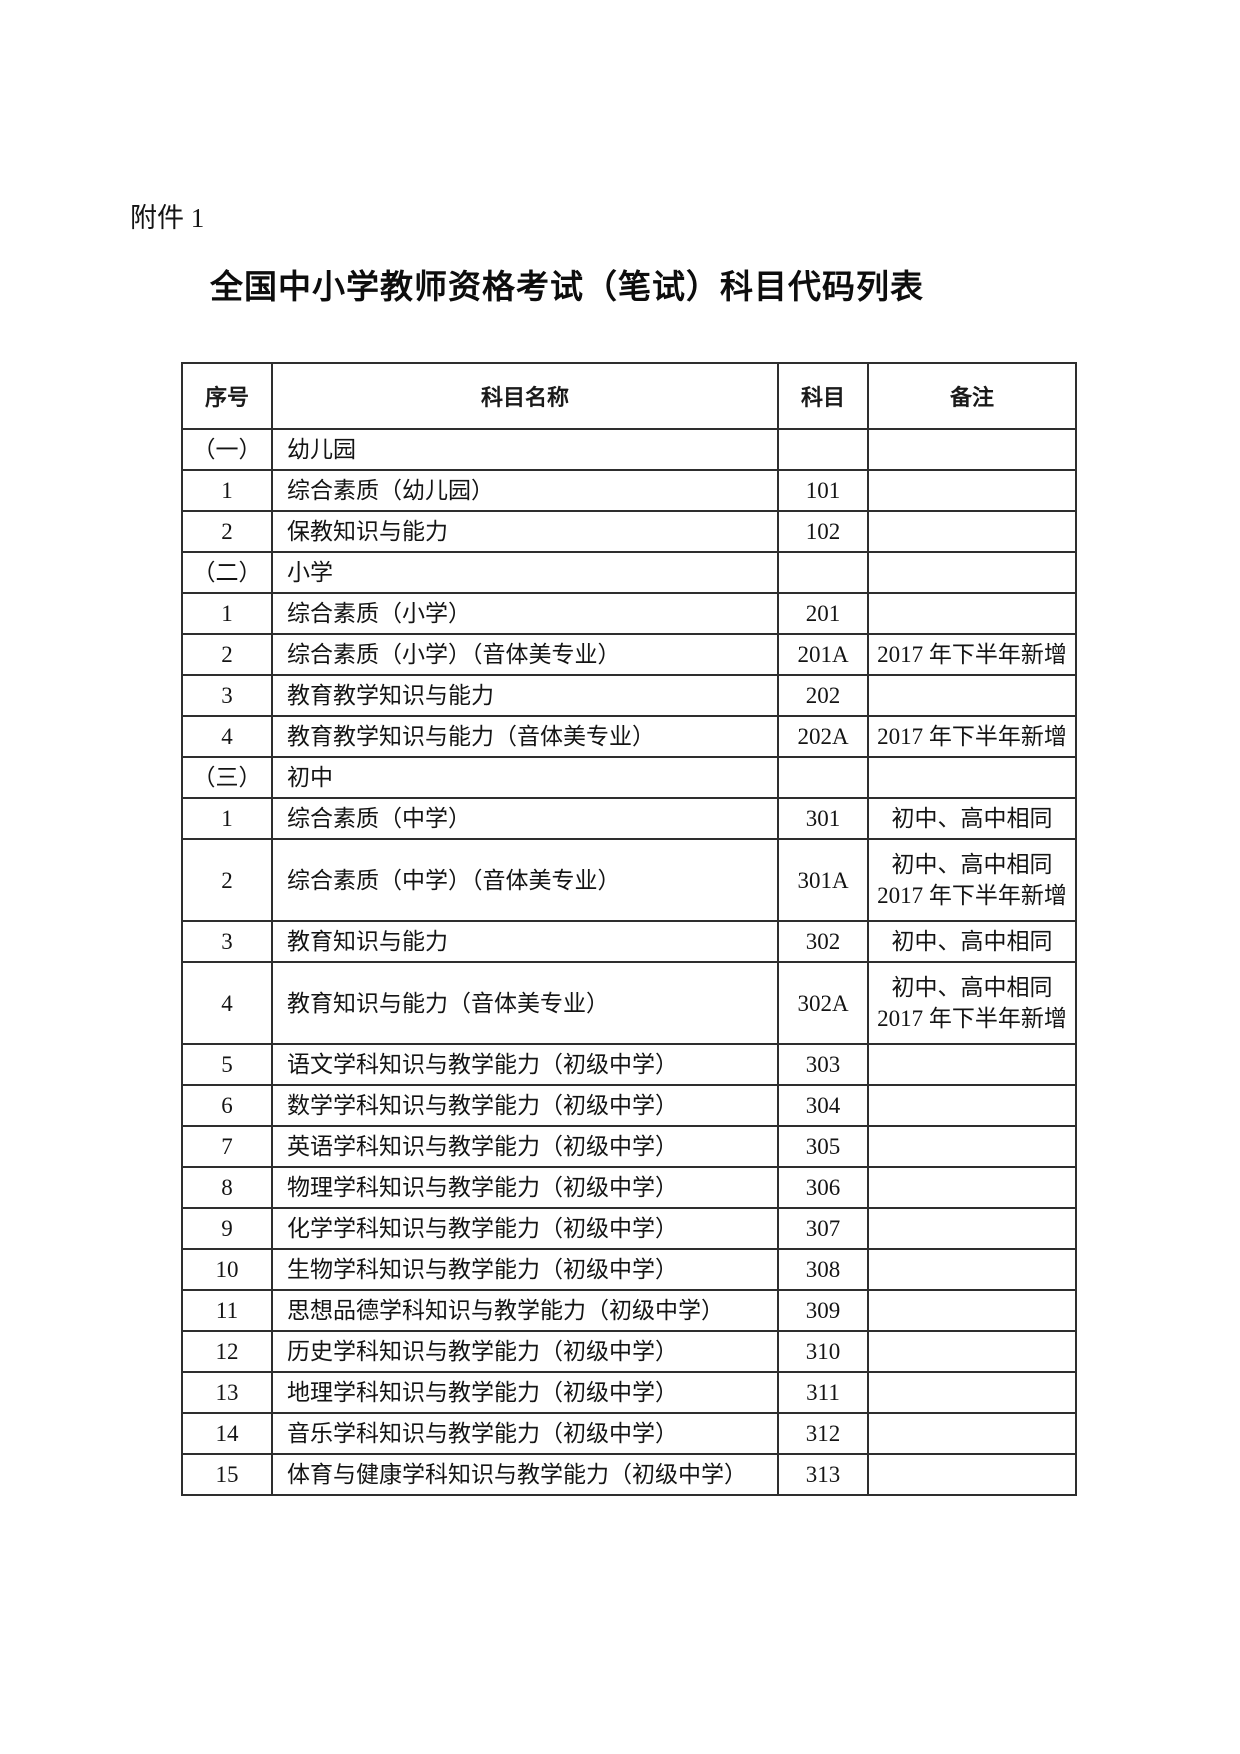  Describe the element at coordinates (823, 1105) in the screenshot. I see `subject-code-cell: 304` at that location.